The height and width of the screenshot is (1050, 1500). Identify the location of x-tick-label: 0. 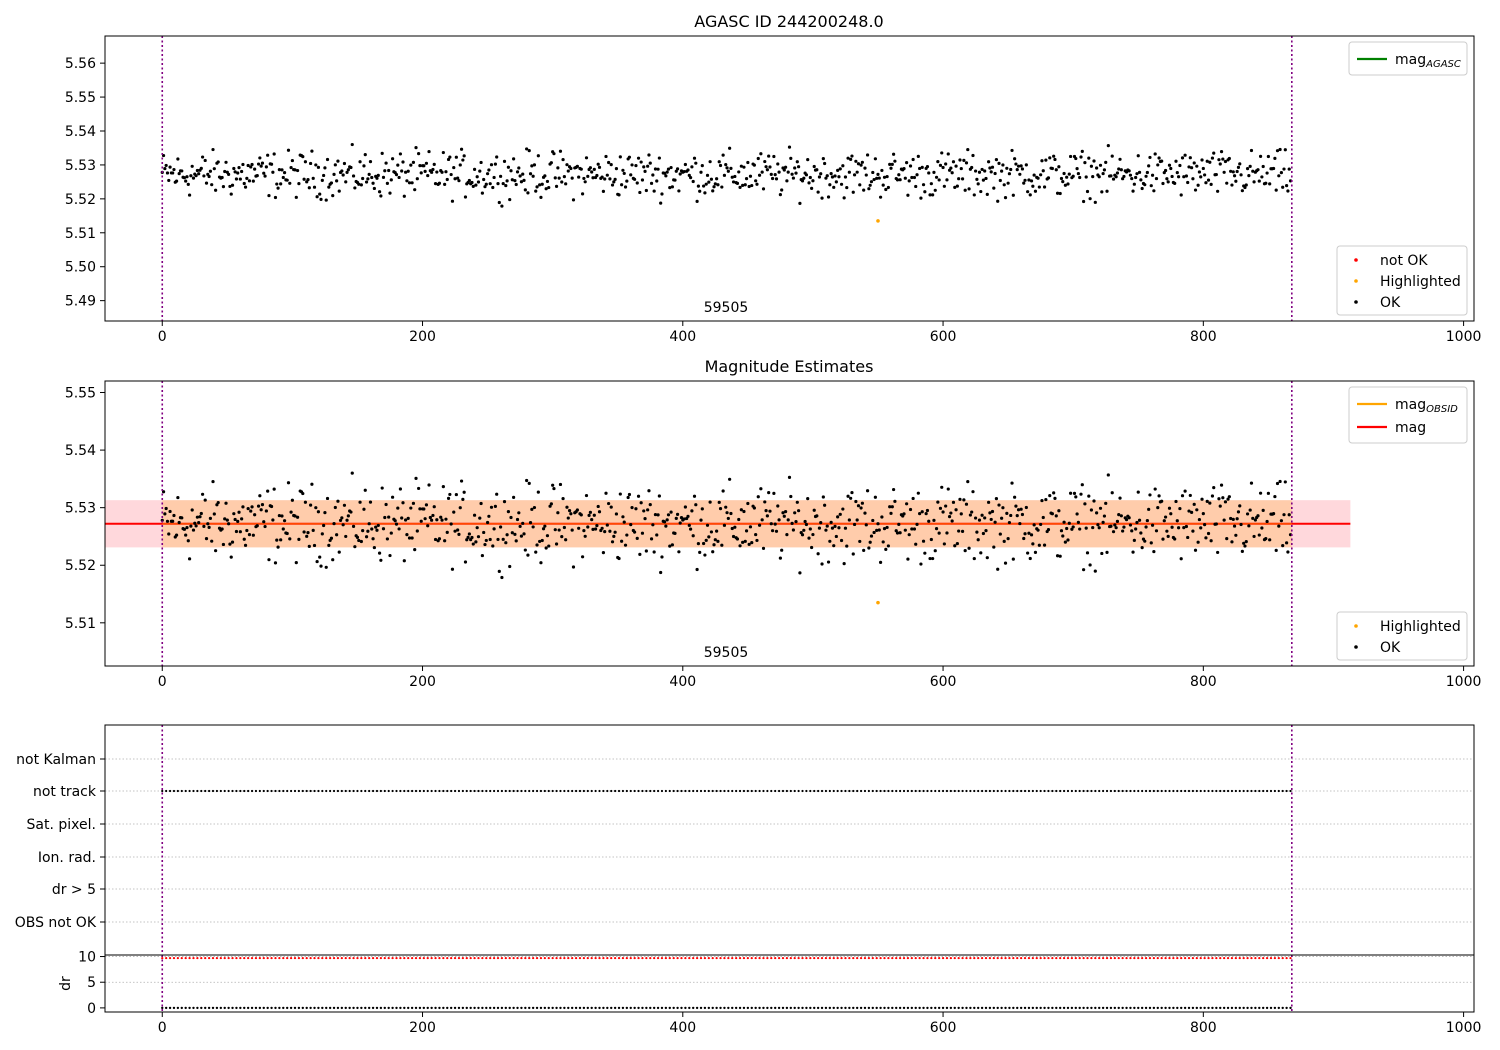
(162, 1028).